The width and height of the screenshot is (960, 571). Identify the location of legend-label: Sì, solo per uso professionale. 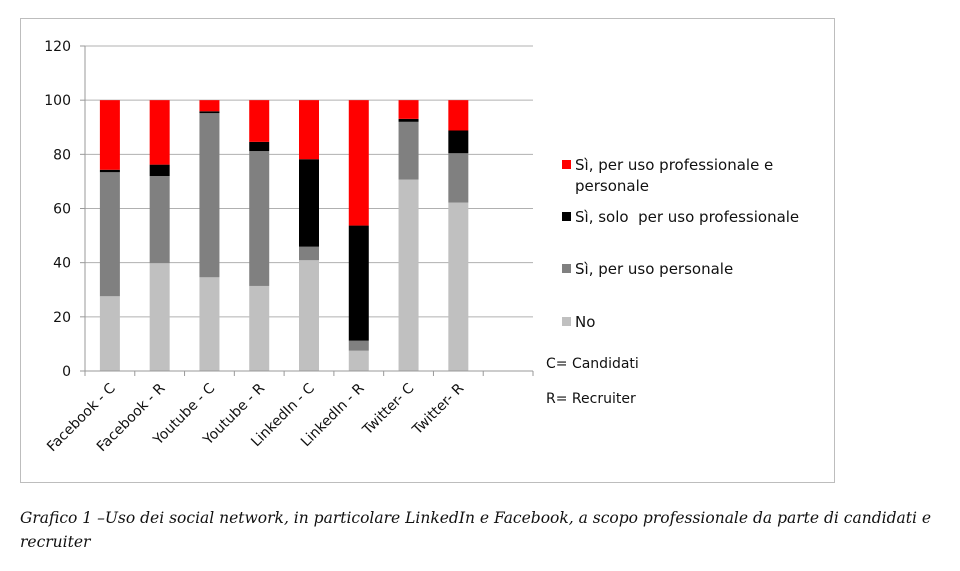
(687, 217).